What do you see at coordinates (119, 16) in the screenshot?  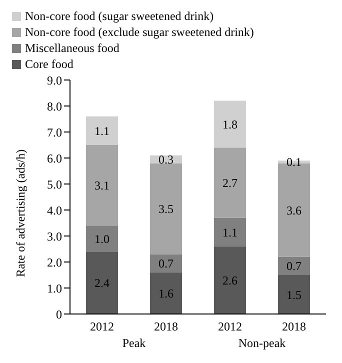 I see `legend-label: Non-core food (sugar sweetened drink)` at bounding box center [119, 16].